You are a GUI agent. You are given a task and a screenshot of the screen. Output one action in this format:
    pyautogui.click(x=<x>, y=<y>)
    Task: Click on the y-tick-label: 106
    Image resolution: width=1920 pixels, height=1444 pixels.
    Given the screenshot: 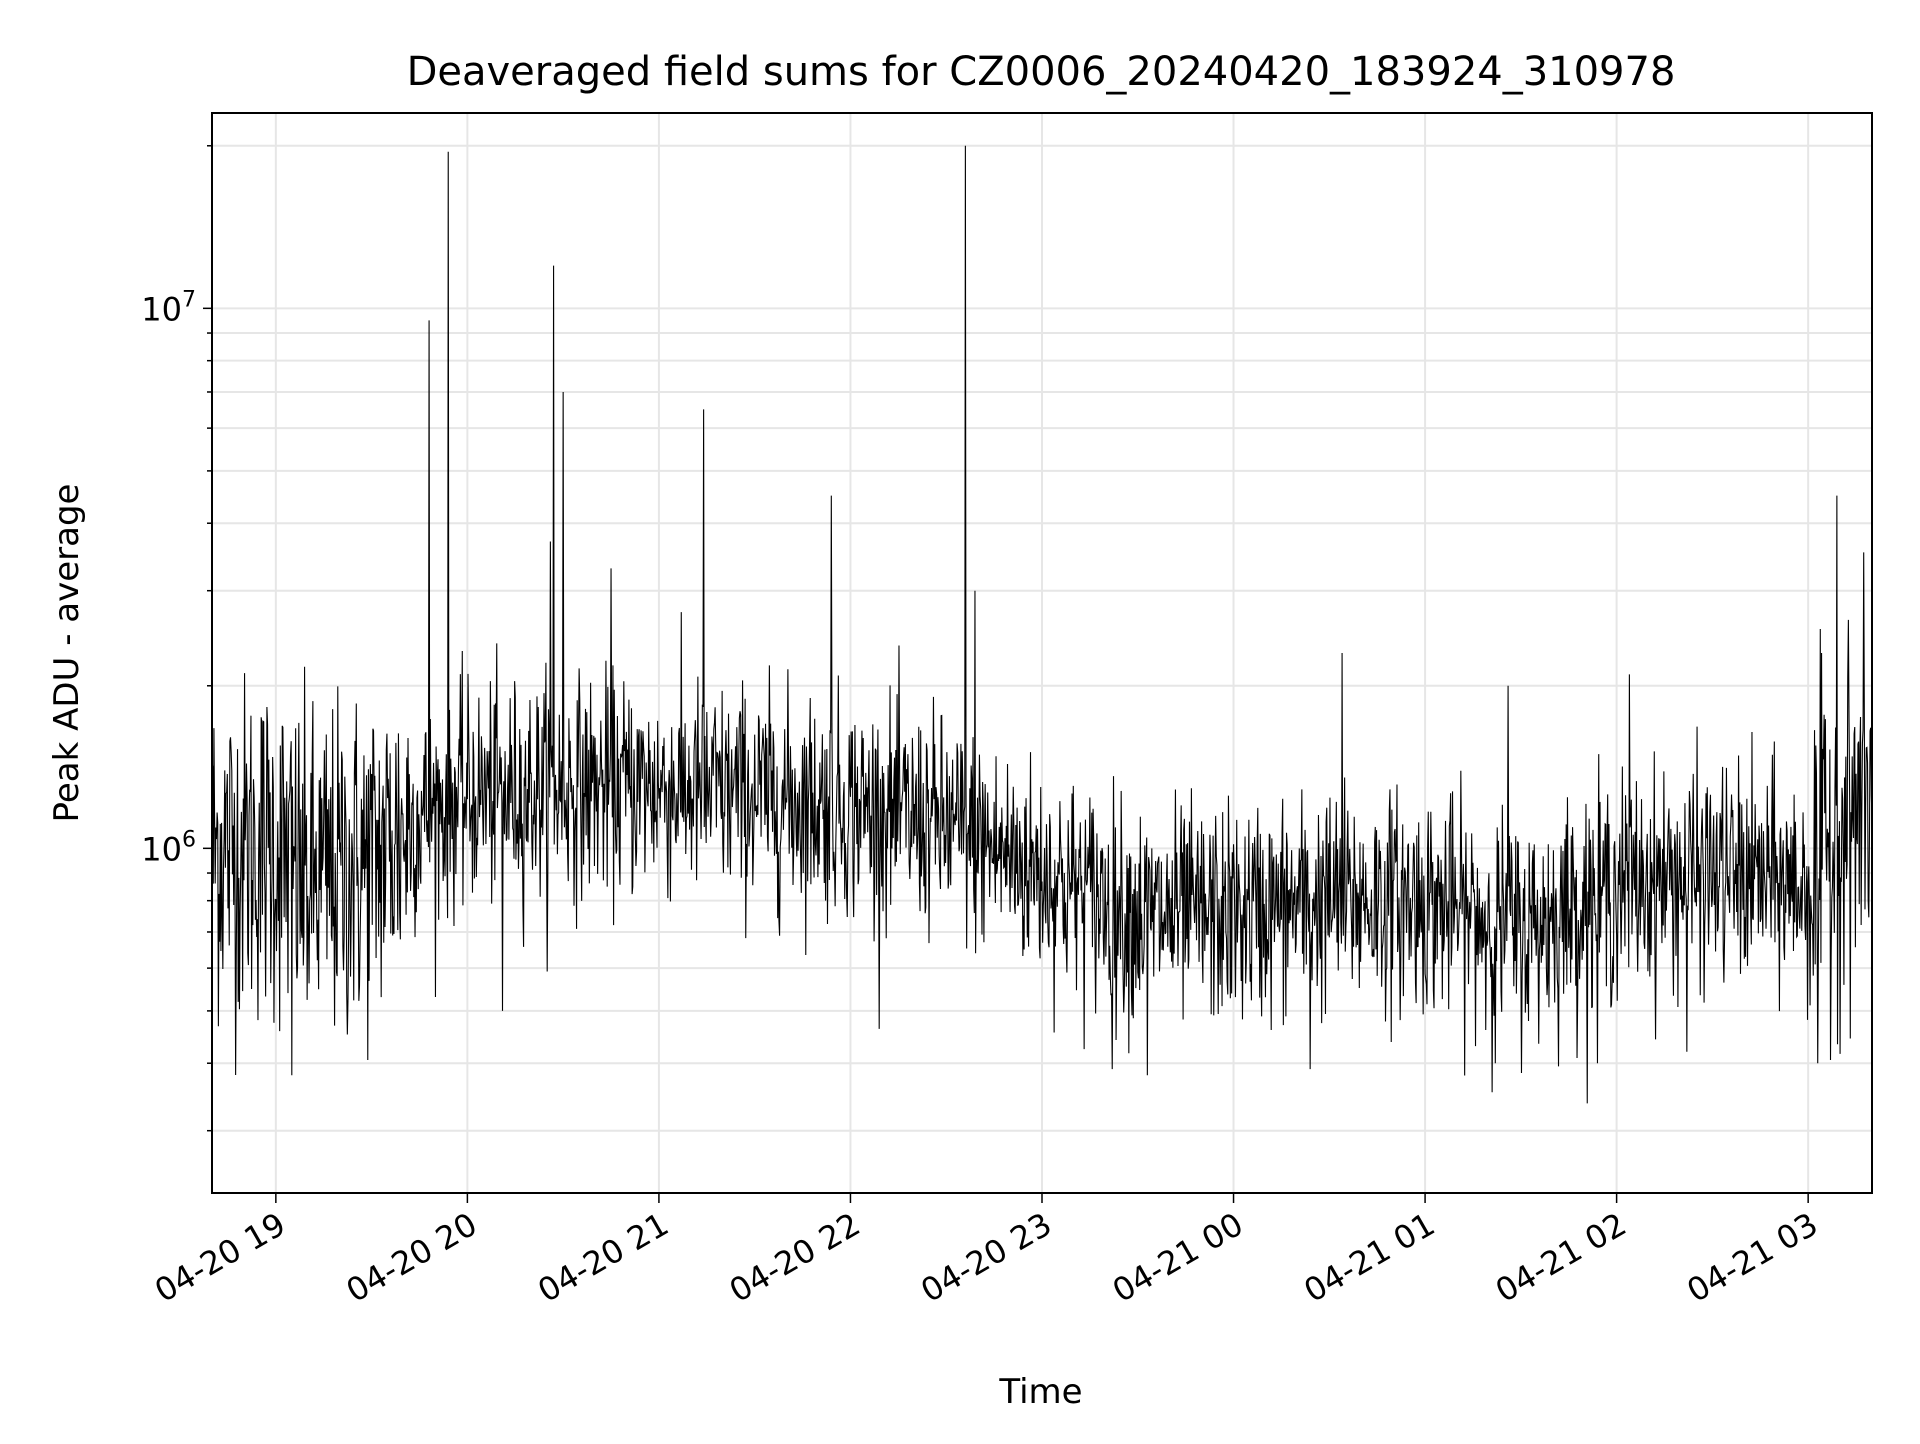 What is the action you would take?
    pyautogui.click(x=168, y=847)
    